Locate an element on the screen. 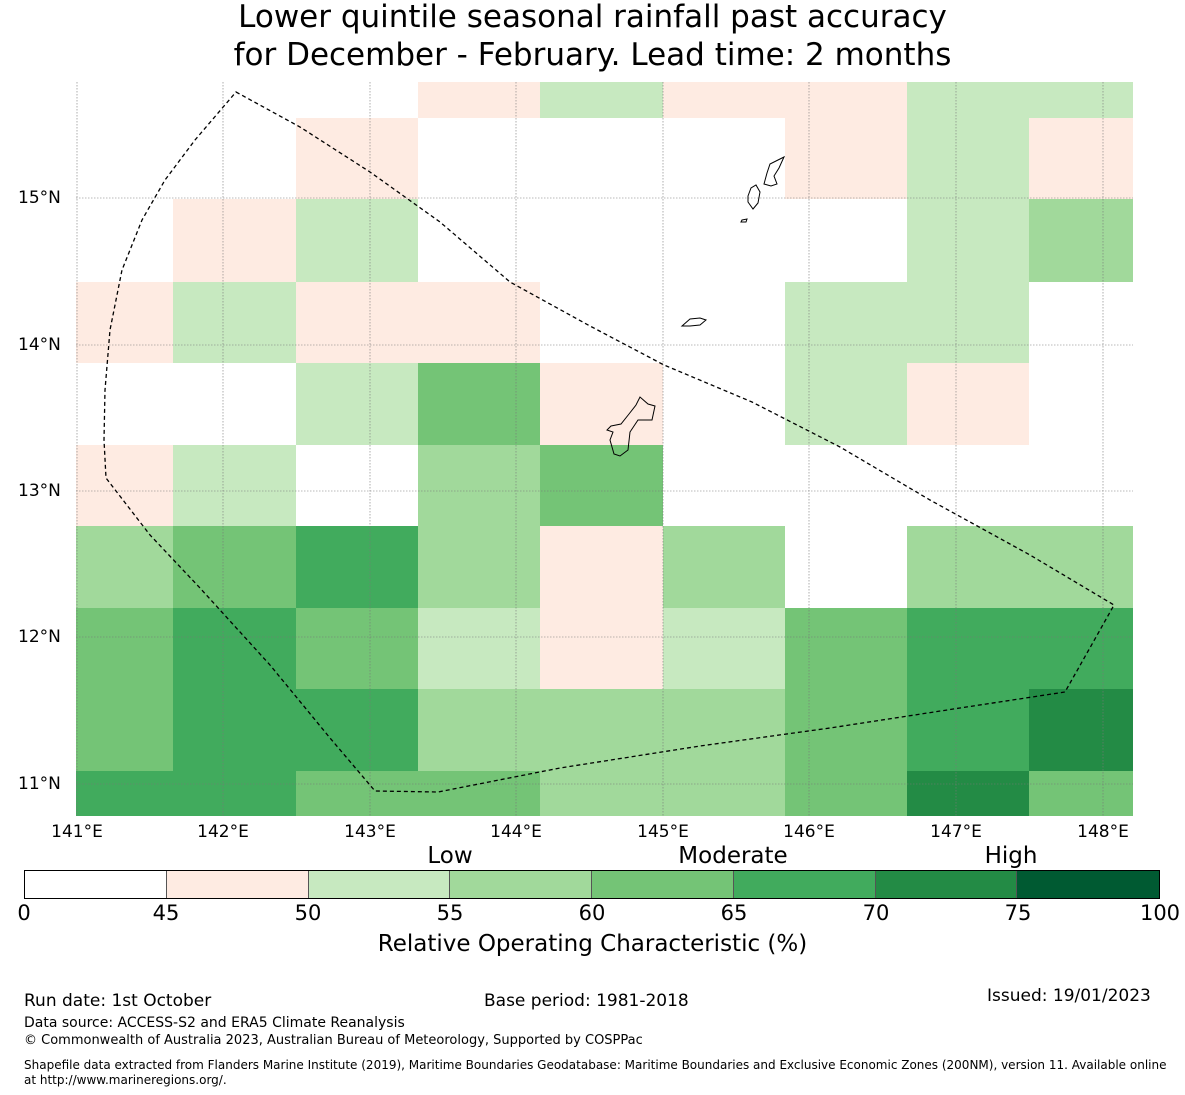  legend-category-low: Low is located at coordinates (450, 856).